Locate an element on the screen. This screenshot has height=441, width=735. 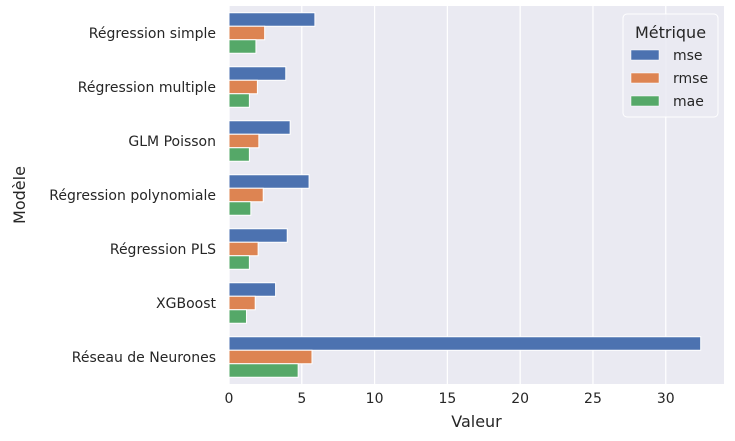
legend: Métrique mse rmse mae is located at coordinates (670, 65).